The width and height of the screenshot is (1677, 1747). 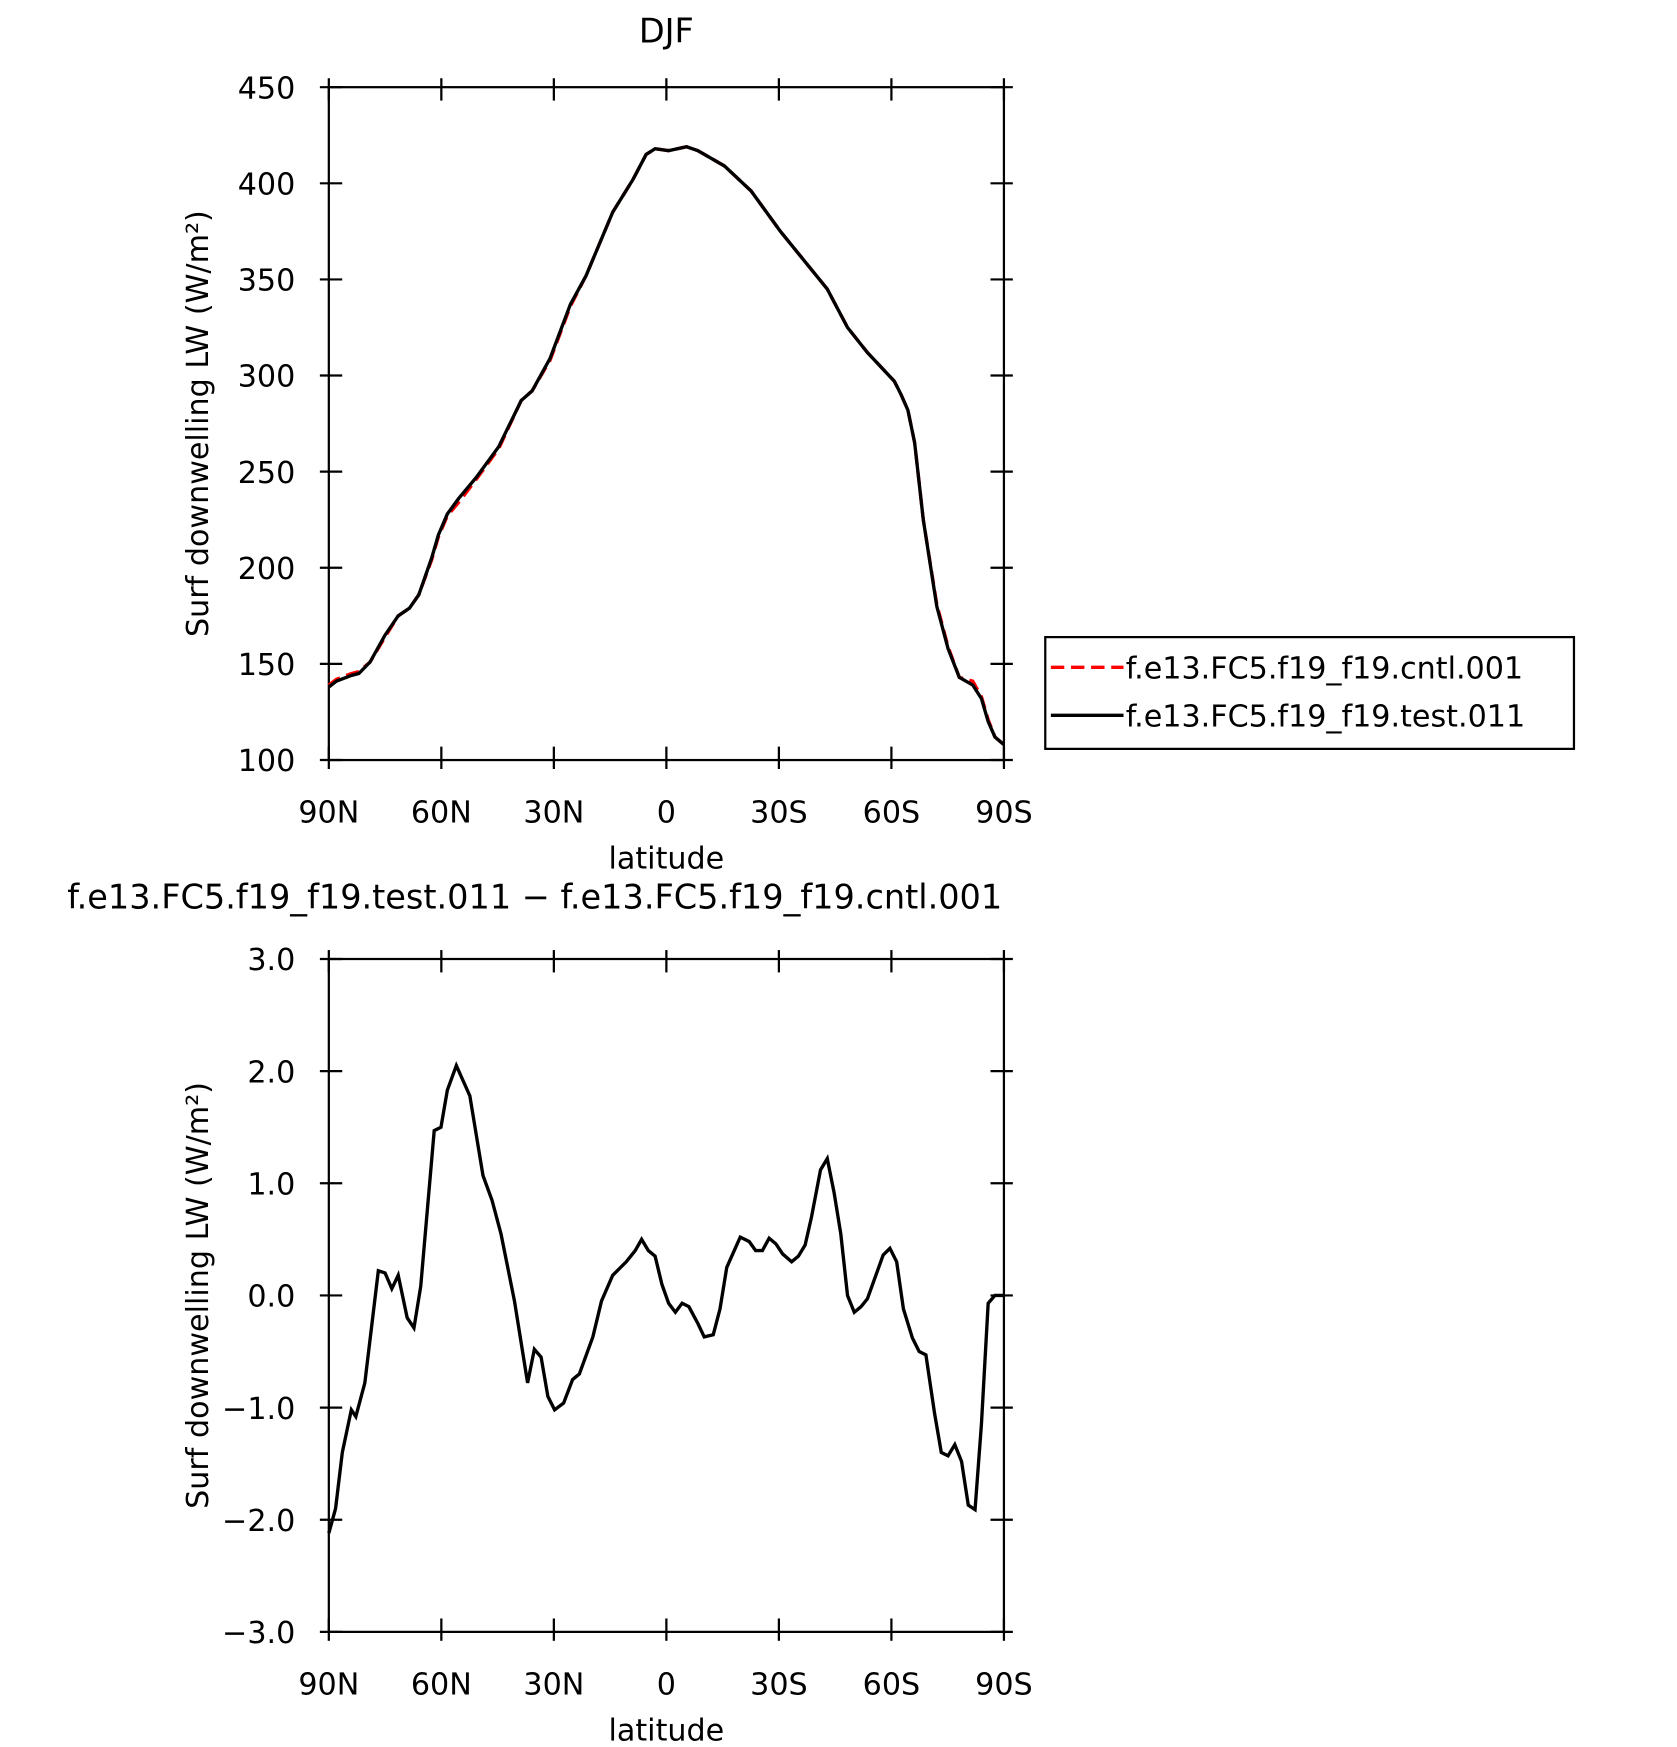 What do you see at coordinates (1325, 717) in the screenshot?
I see `legend-label: f.e13.FC5.f19_f19.test.011` at bounding box center [1325, 717].